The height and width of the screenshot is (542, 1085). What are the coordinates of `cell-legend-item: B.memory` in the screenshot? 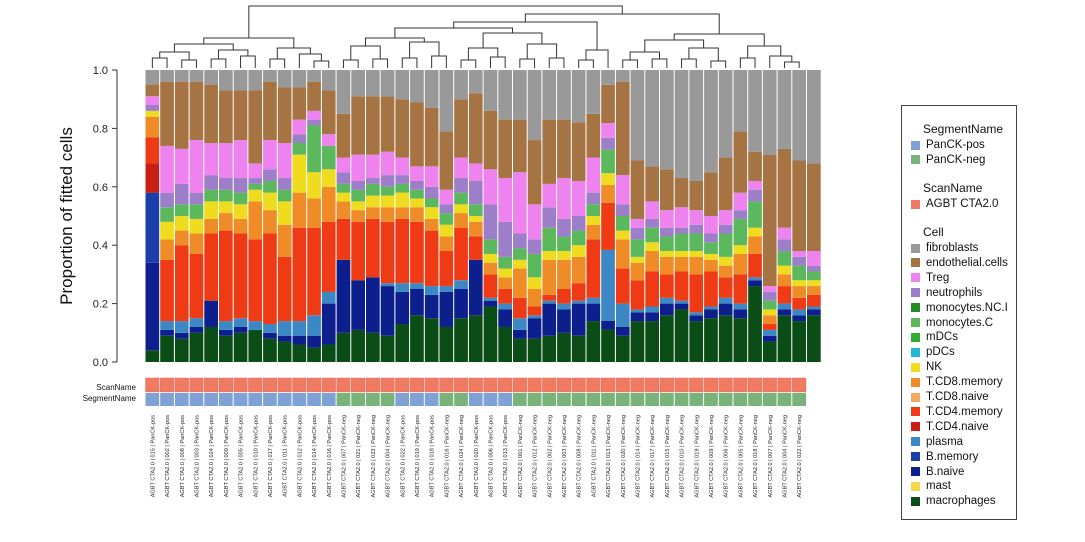 It's located at (940, 457).